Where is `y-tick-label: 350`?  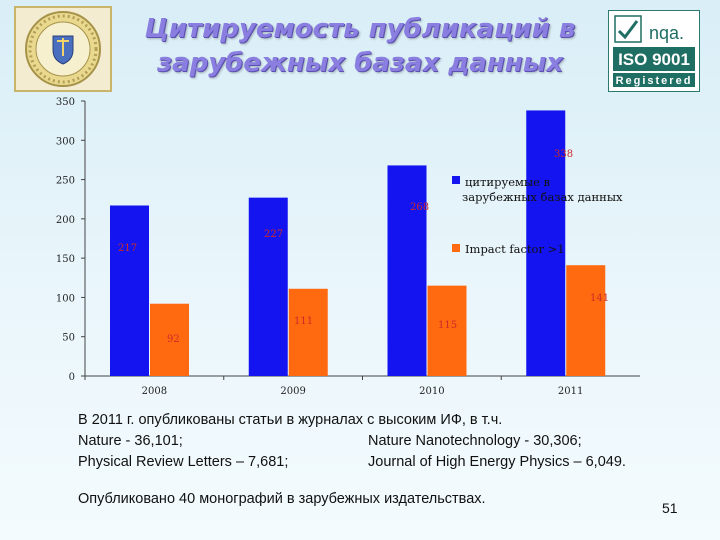
y-tick-label: 350 is located at coordinates (65, 102).